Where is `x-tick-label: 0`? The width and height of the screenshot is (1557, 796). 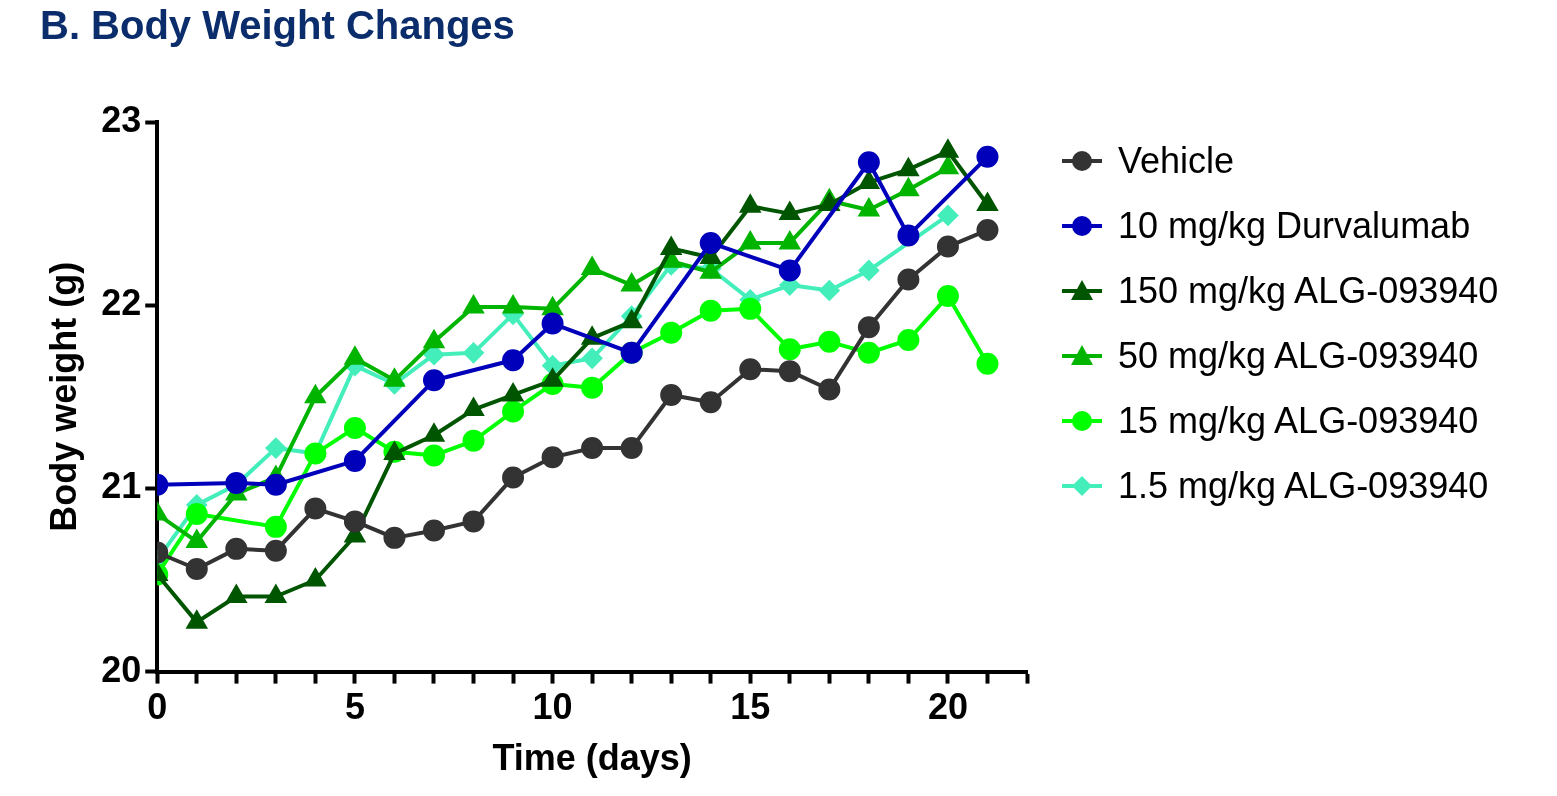 x-tick-label: 0 is located at coordinates (157, 707).